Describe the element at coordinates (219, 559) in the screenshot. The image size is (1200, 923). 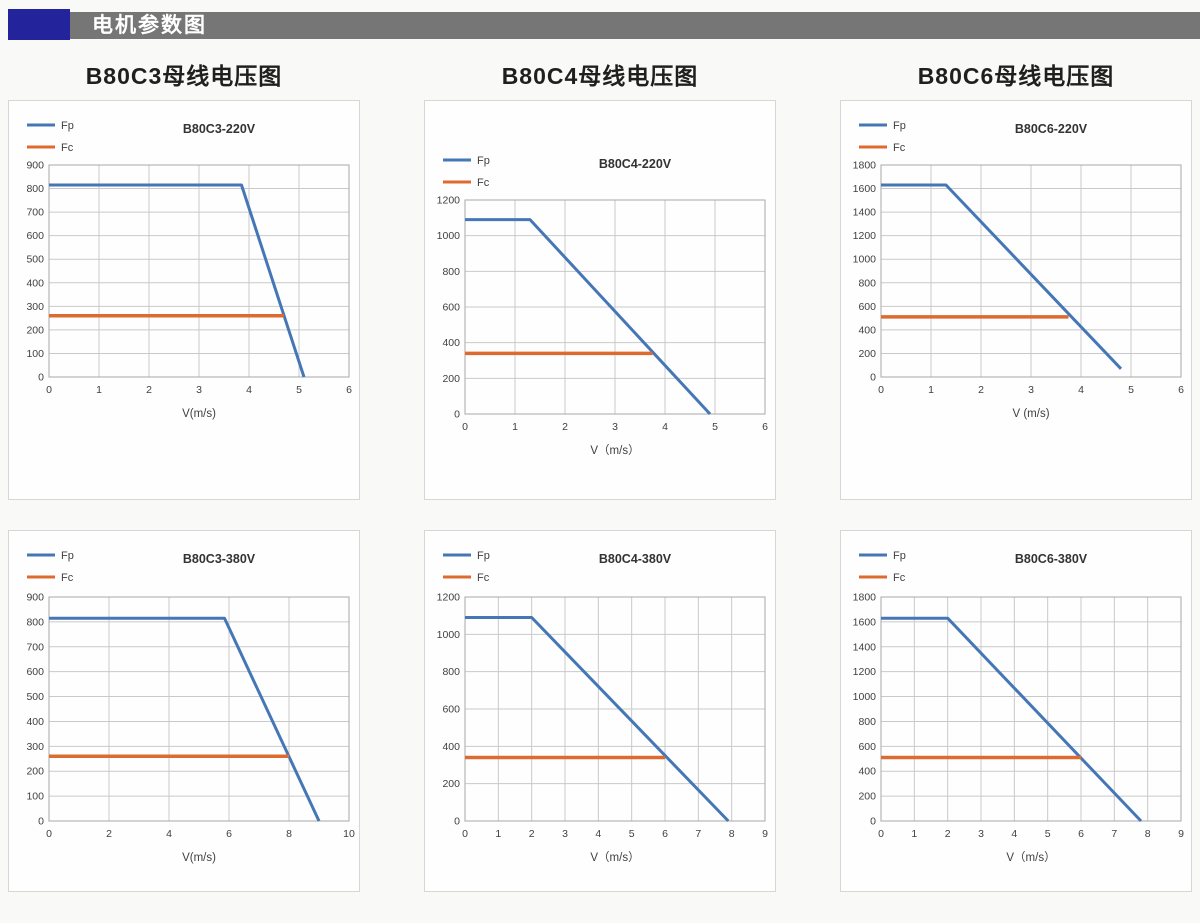
I see `svg-text: B80C3-380V` at that location.